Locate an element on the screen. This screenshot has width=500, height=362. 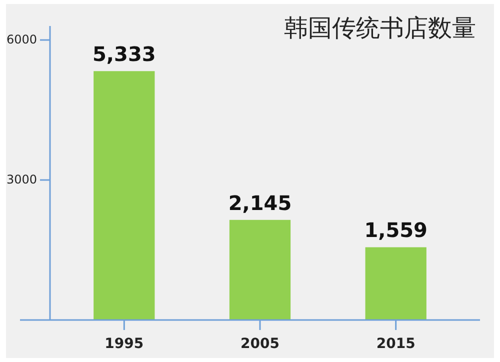
y-tick-label: 6000 is located at coordinates (21, 39).